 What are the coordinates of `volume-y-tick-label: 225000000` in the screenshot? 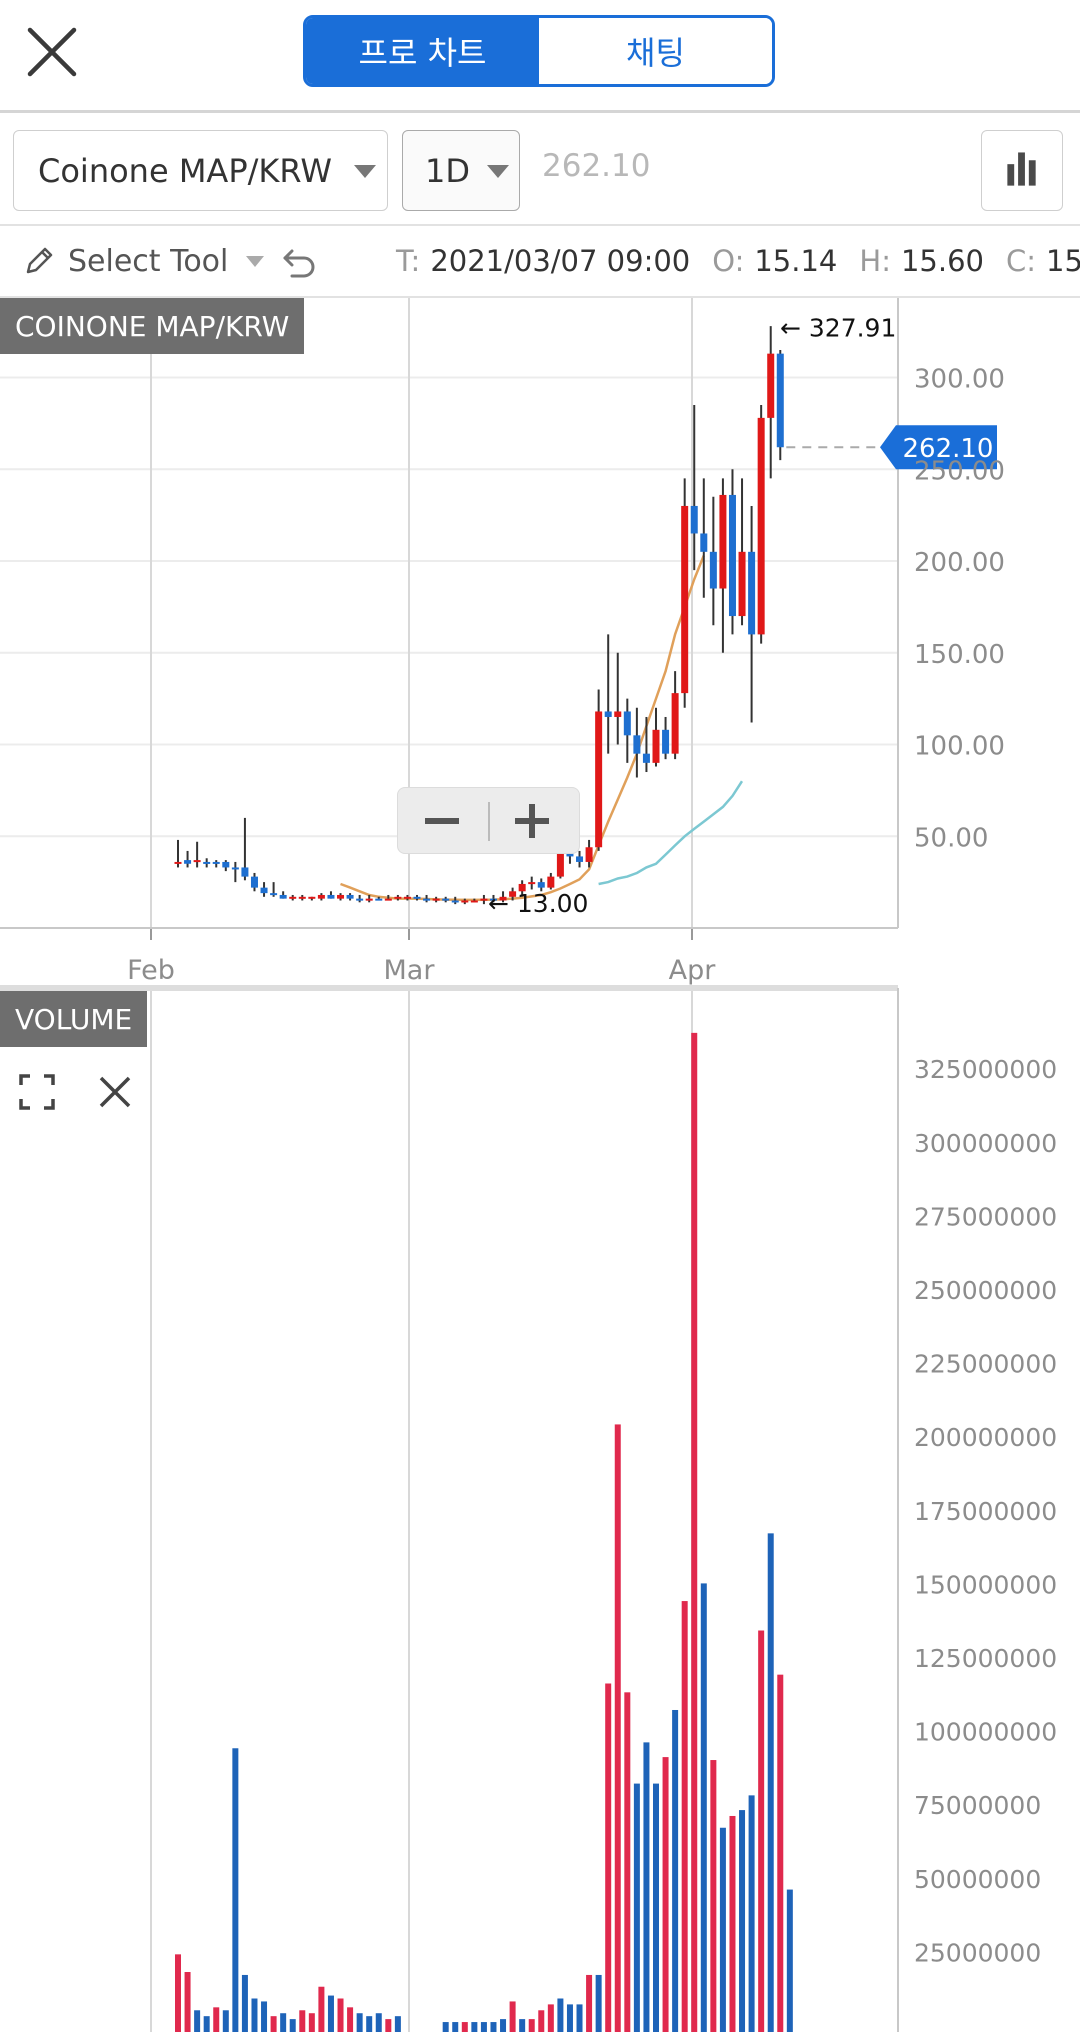 It's located at (985, 1364).